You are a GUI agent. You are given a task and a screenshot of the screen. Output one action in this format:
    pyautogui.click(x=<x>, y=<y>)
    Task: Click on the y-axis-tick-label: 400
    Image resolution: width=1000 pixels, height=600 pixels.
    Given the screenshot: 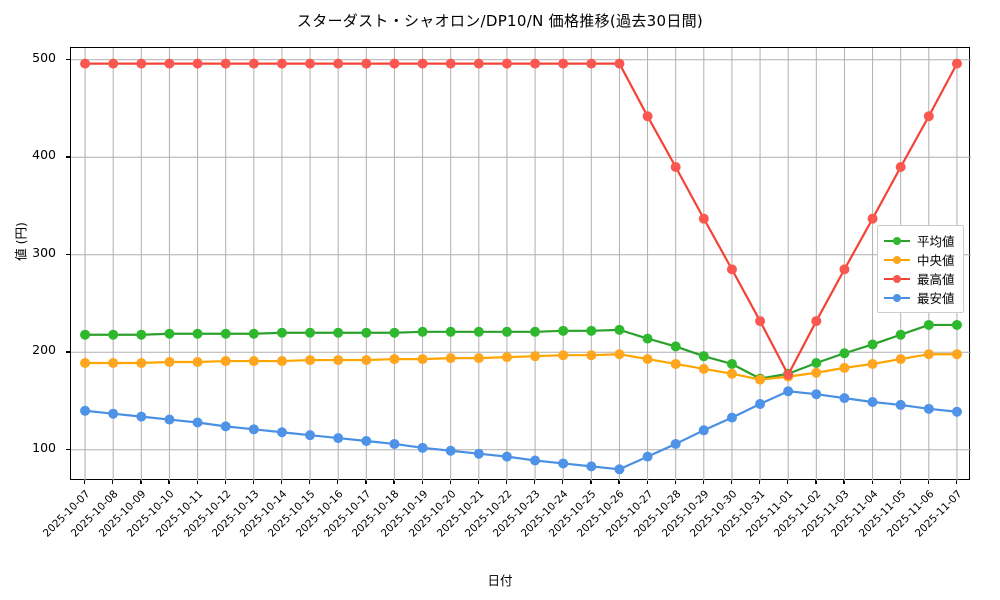 What is the action you would take?
    pyautogui.click(x=44, y=155)
    